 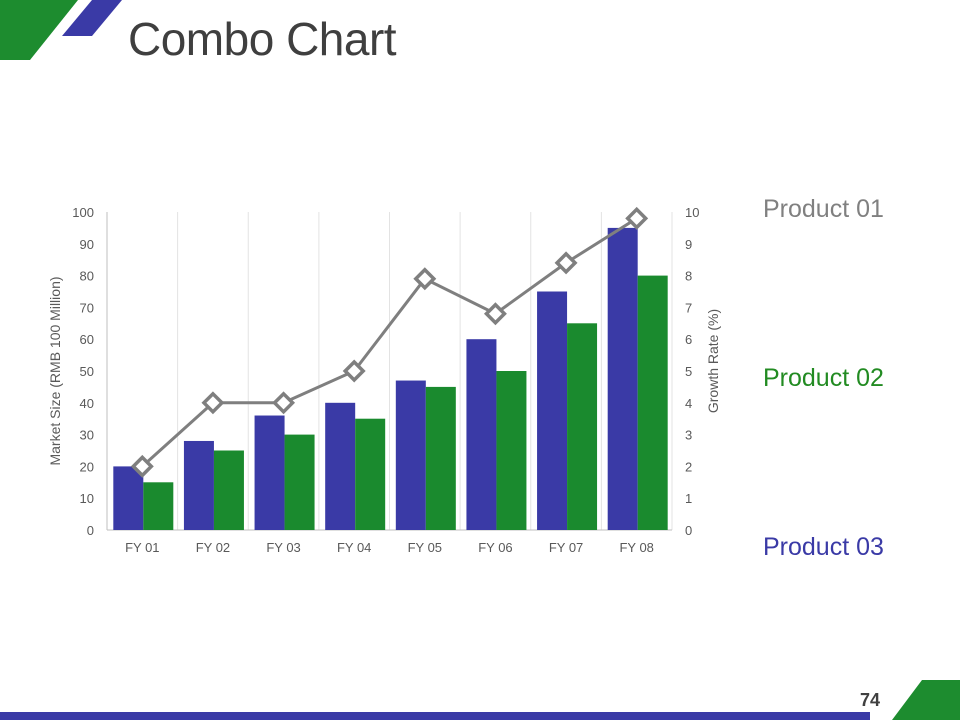 I want to click on y-tick-label: 90, so click(x=87, y=244).